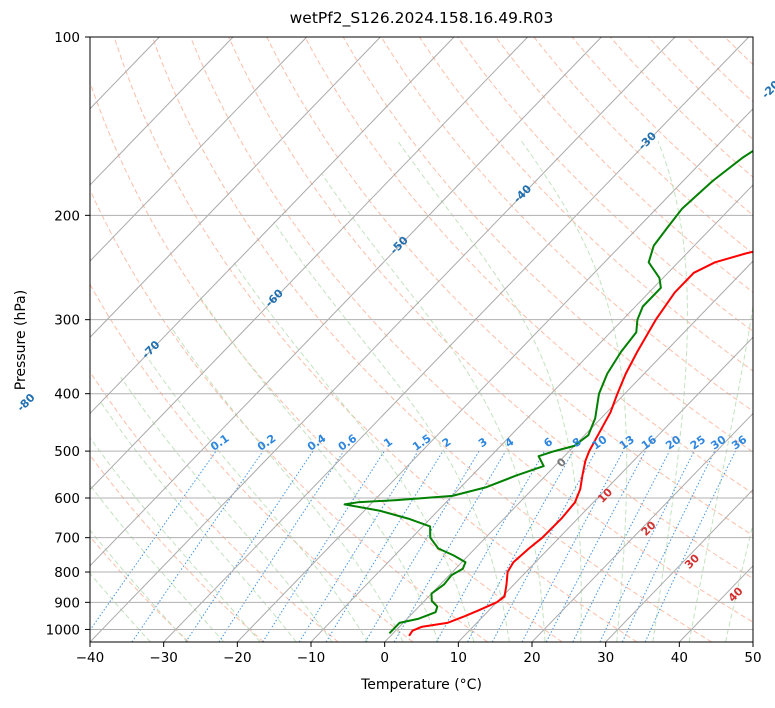 The height and width of the screenshot is (708, 775). What do you see at coordinates (163, 658) in the screenshot?
I see `x-tick-label: −30` at bounding box center [163, 658].